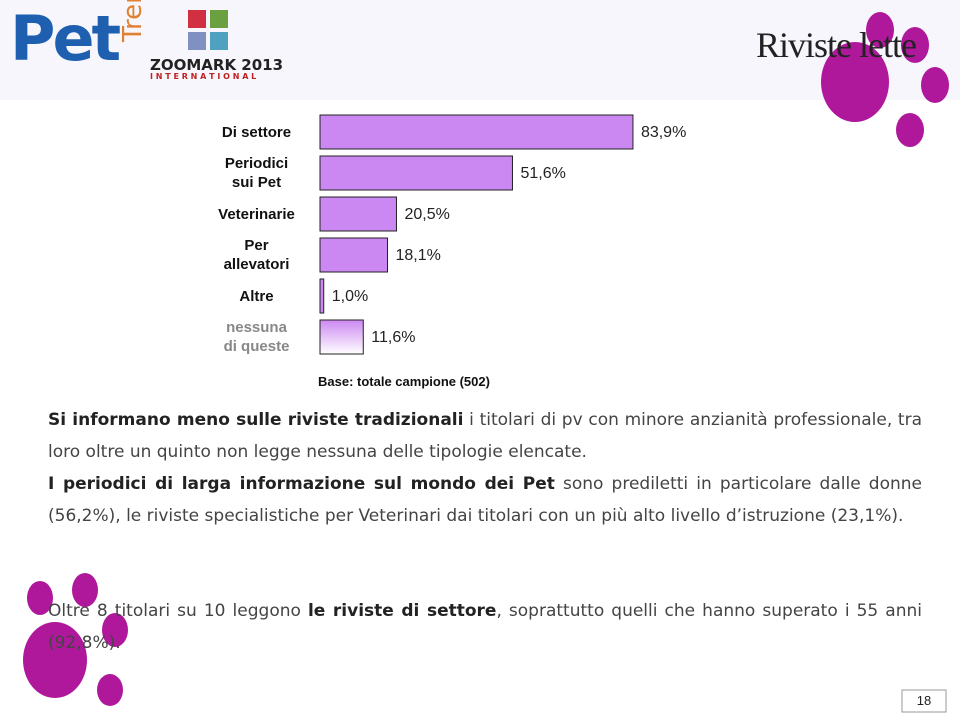  Describe the element at coordinates (203, 76) in the screenshot. I see `fair-sub: I N T E R N A T I O N A L` at that location.